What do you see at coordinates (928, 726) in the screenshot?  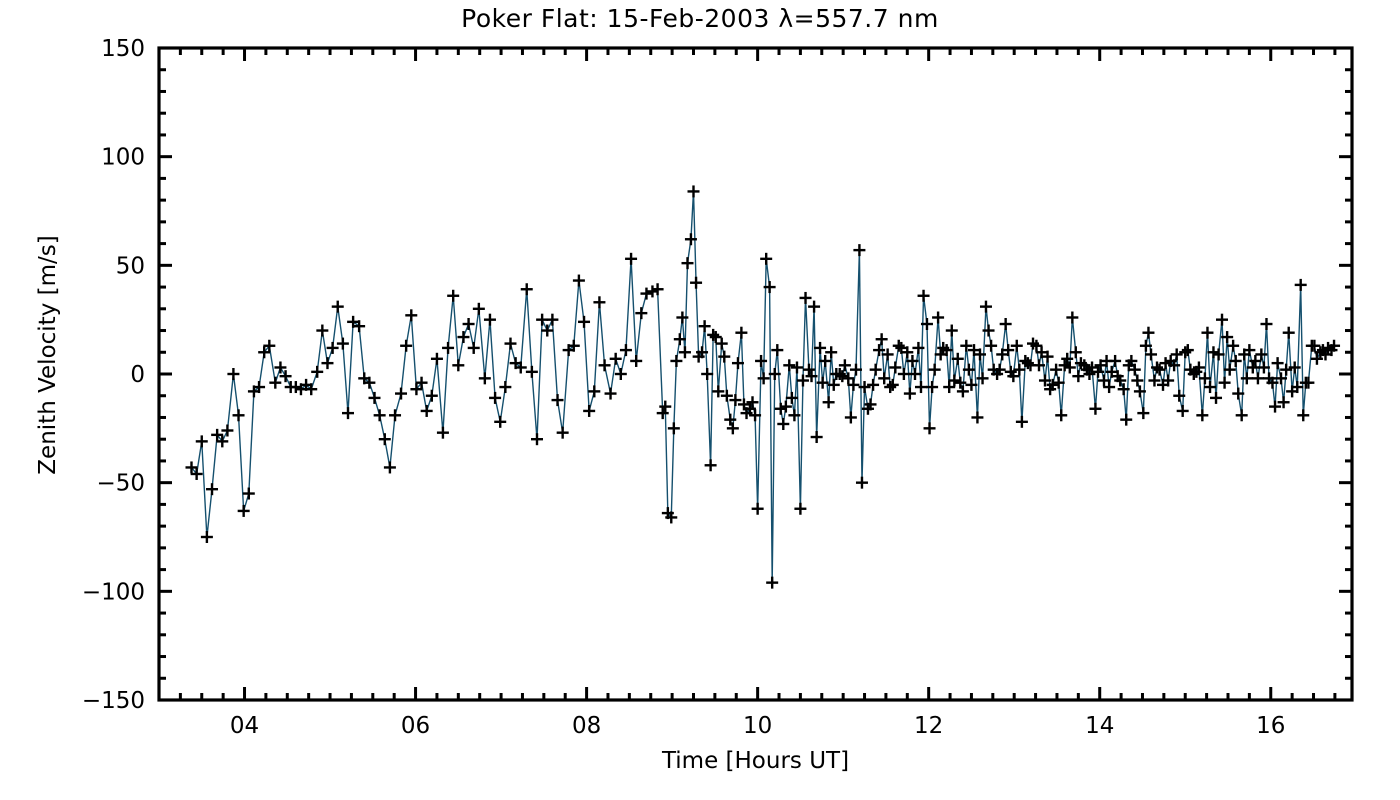 I see `svg-text: 12` at bounding box center [928, 726].